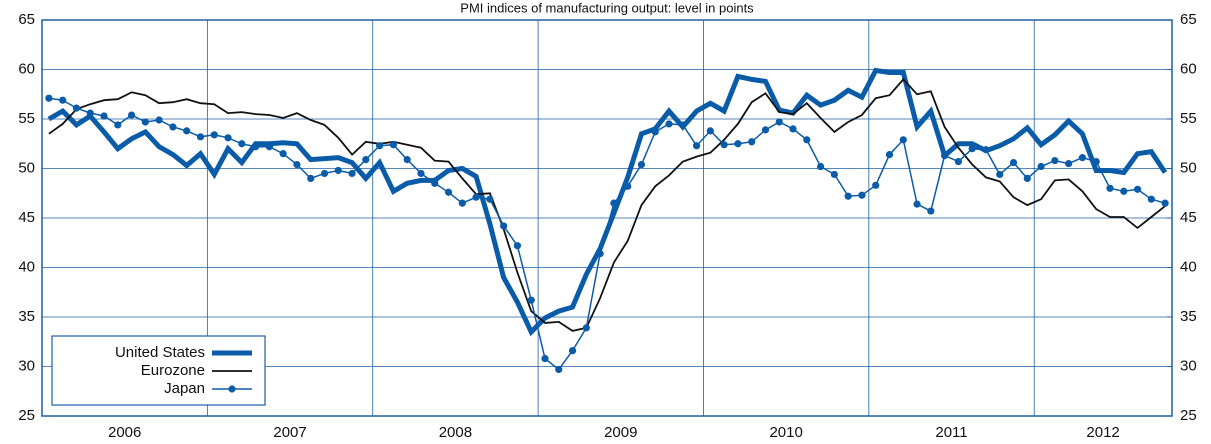  I want to click on y-tick-label: 55, so click(26, 118).